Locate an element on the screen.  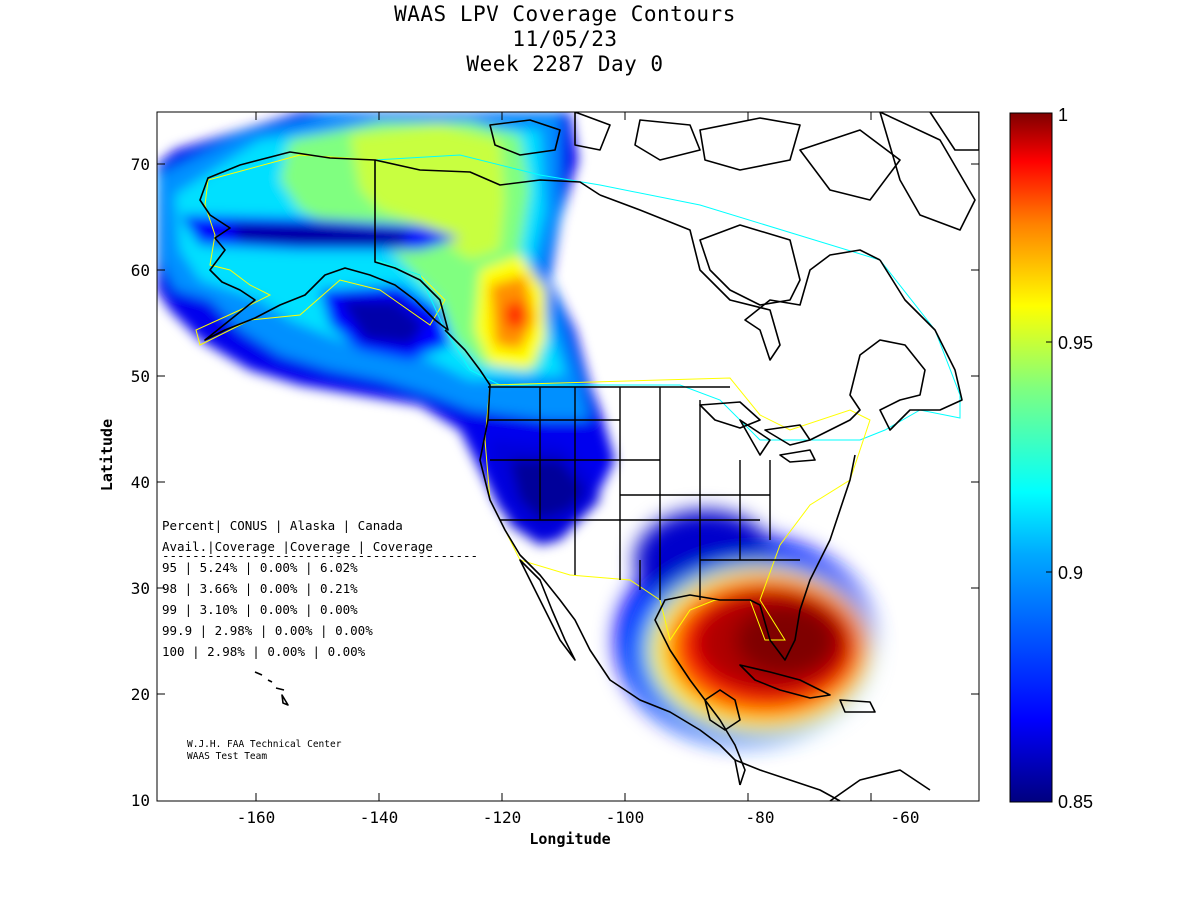
south-america-coast is located at coordinates (880, 785).